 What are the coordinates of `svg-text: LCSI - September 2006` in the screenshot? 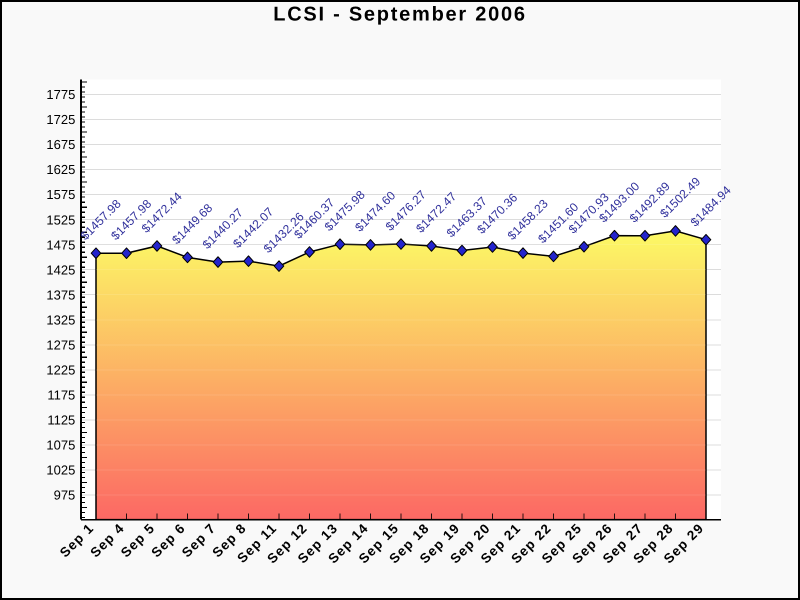 It's located at (400, 15).